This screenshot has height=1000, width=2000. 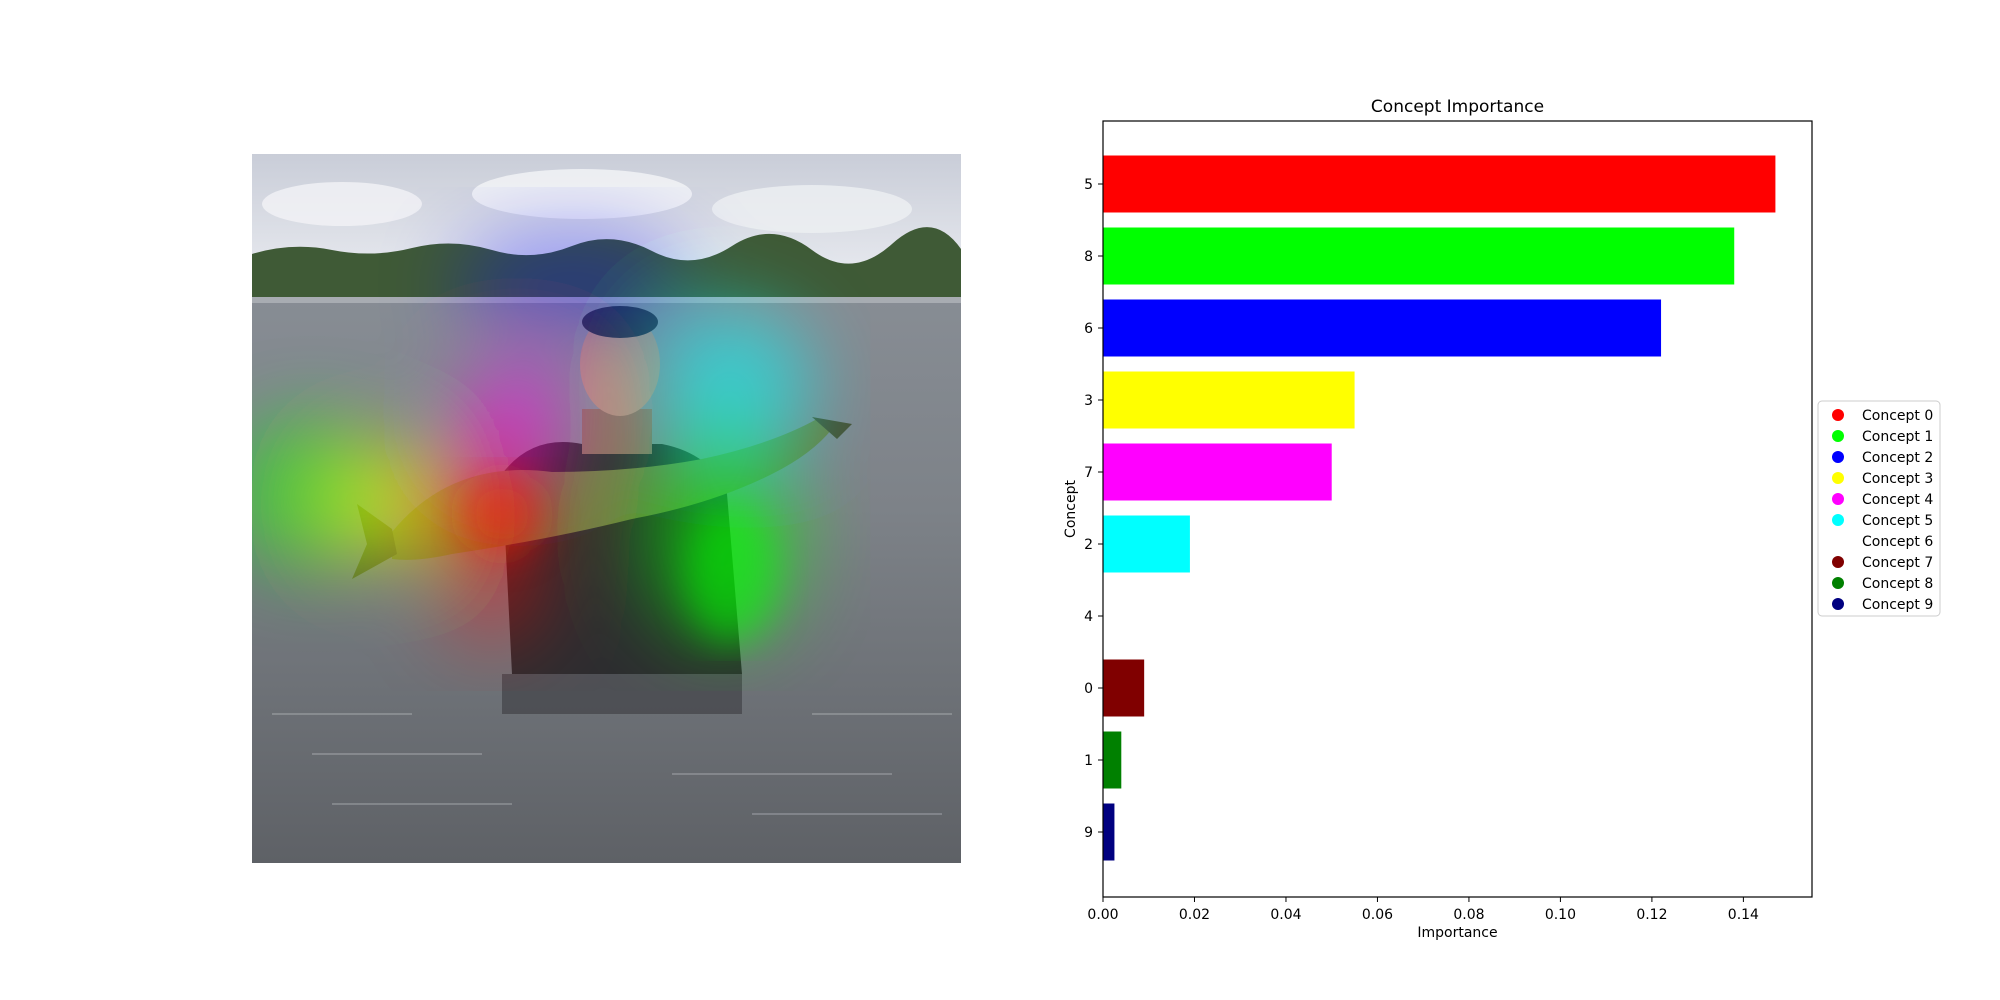 I want to click on legend-label: Concept 7, so click(x=1897, y=563).